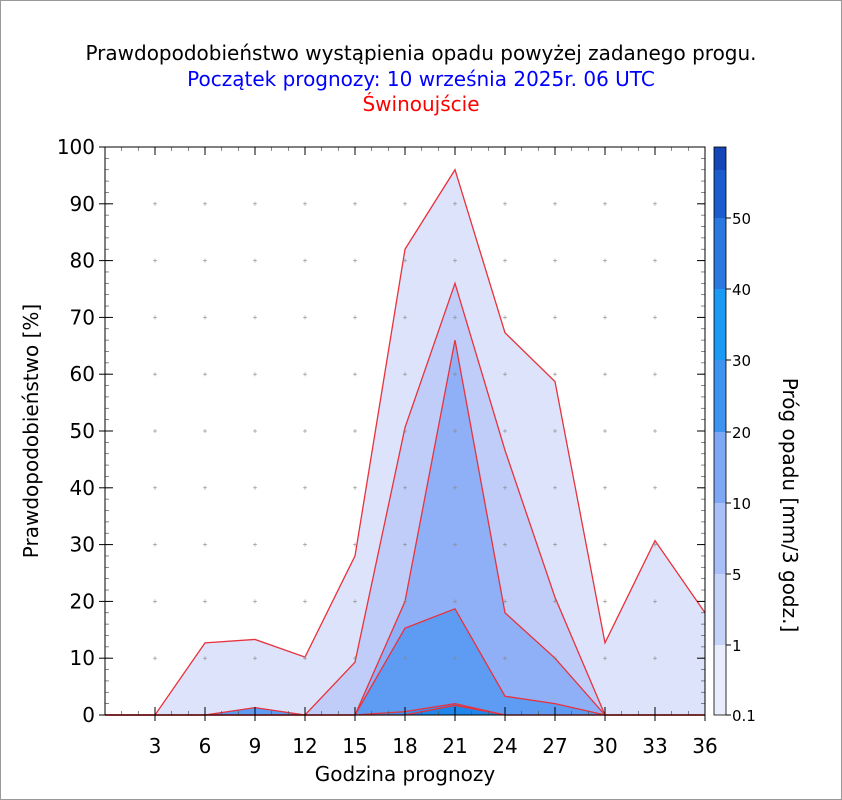 Image resolution: width=842 pixels, height=800 pixels. Describe the element at coordinates (737, 646) in the screenshot. I see `colorbar-tick-label: 1` at that location.